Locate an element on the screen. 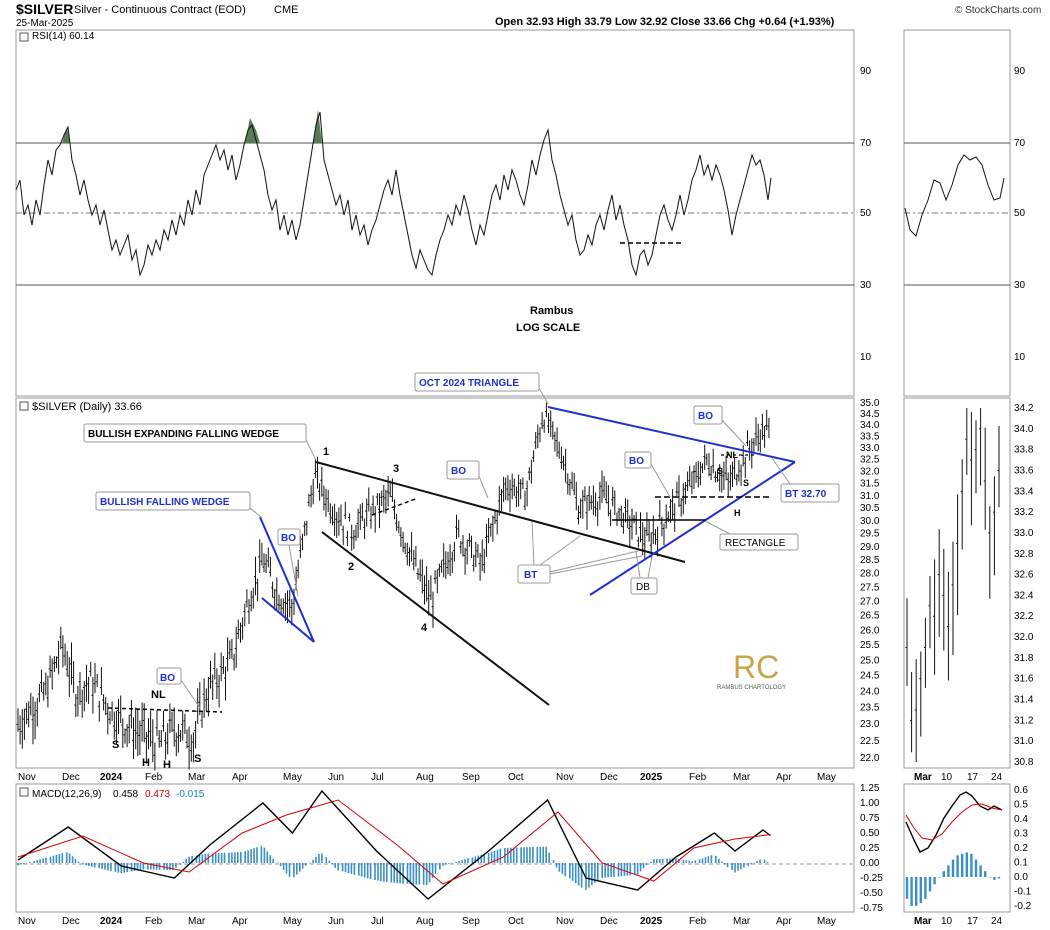  side-month-label: 10 is located at coordinates (947, 777).